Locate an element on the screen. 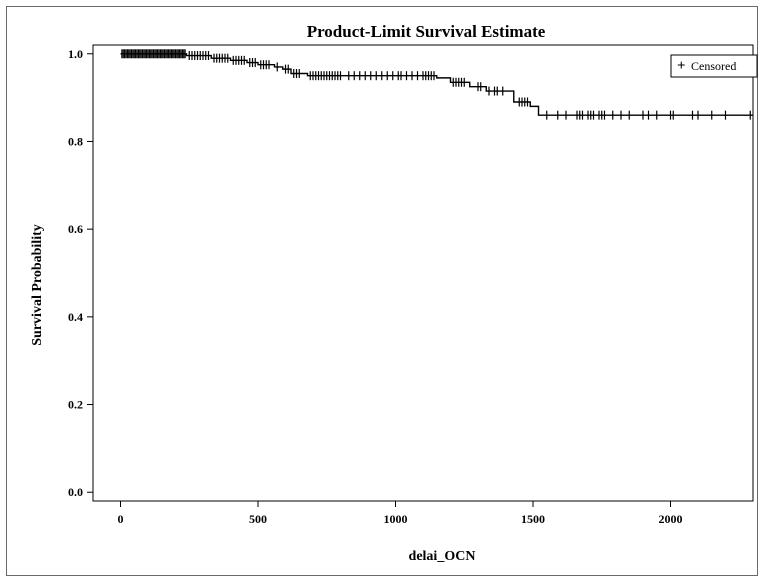  legend-censored-label: Censored is located at coordinates (713, 66).